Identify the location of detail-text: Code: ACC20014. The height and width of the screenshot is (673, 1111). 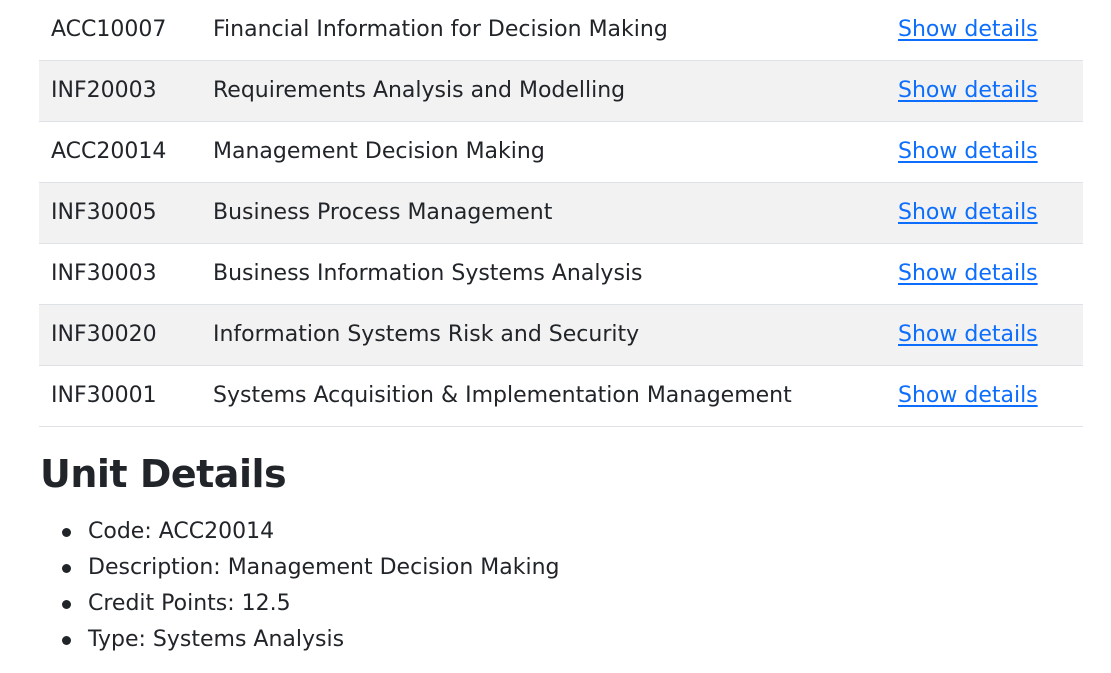
(181, 531).